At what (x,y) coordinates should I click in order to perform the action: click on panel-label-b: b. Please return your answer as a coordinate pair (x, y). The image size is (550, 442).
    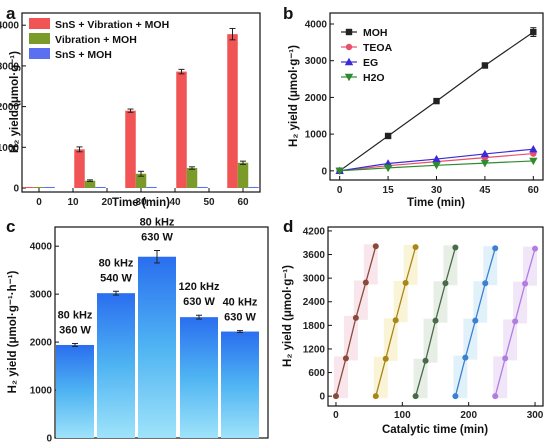
    Looking at the image, I should click on (288, 13).